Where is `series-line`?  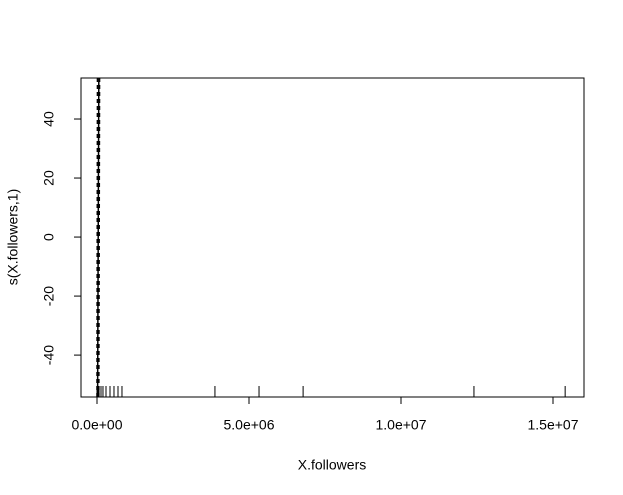
series-line is located at coordinates (98, 237).